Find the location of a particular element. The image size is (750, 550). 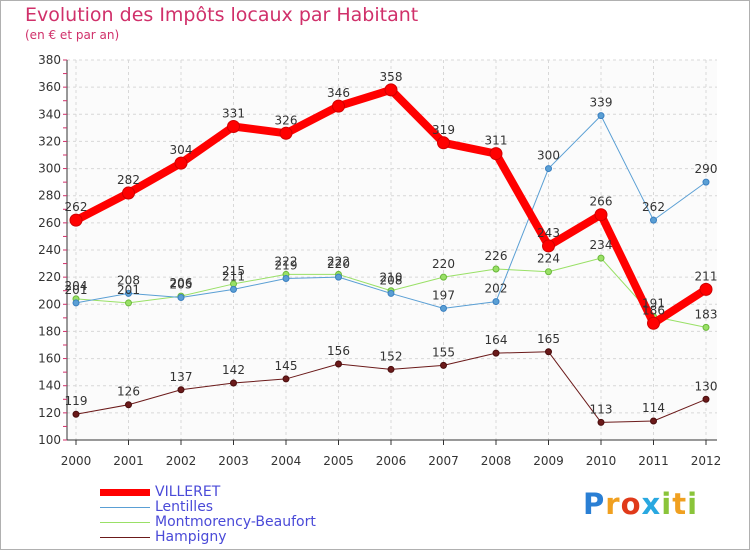

x-tick-label: 2000 is located at coordinates (76, 461).